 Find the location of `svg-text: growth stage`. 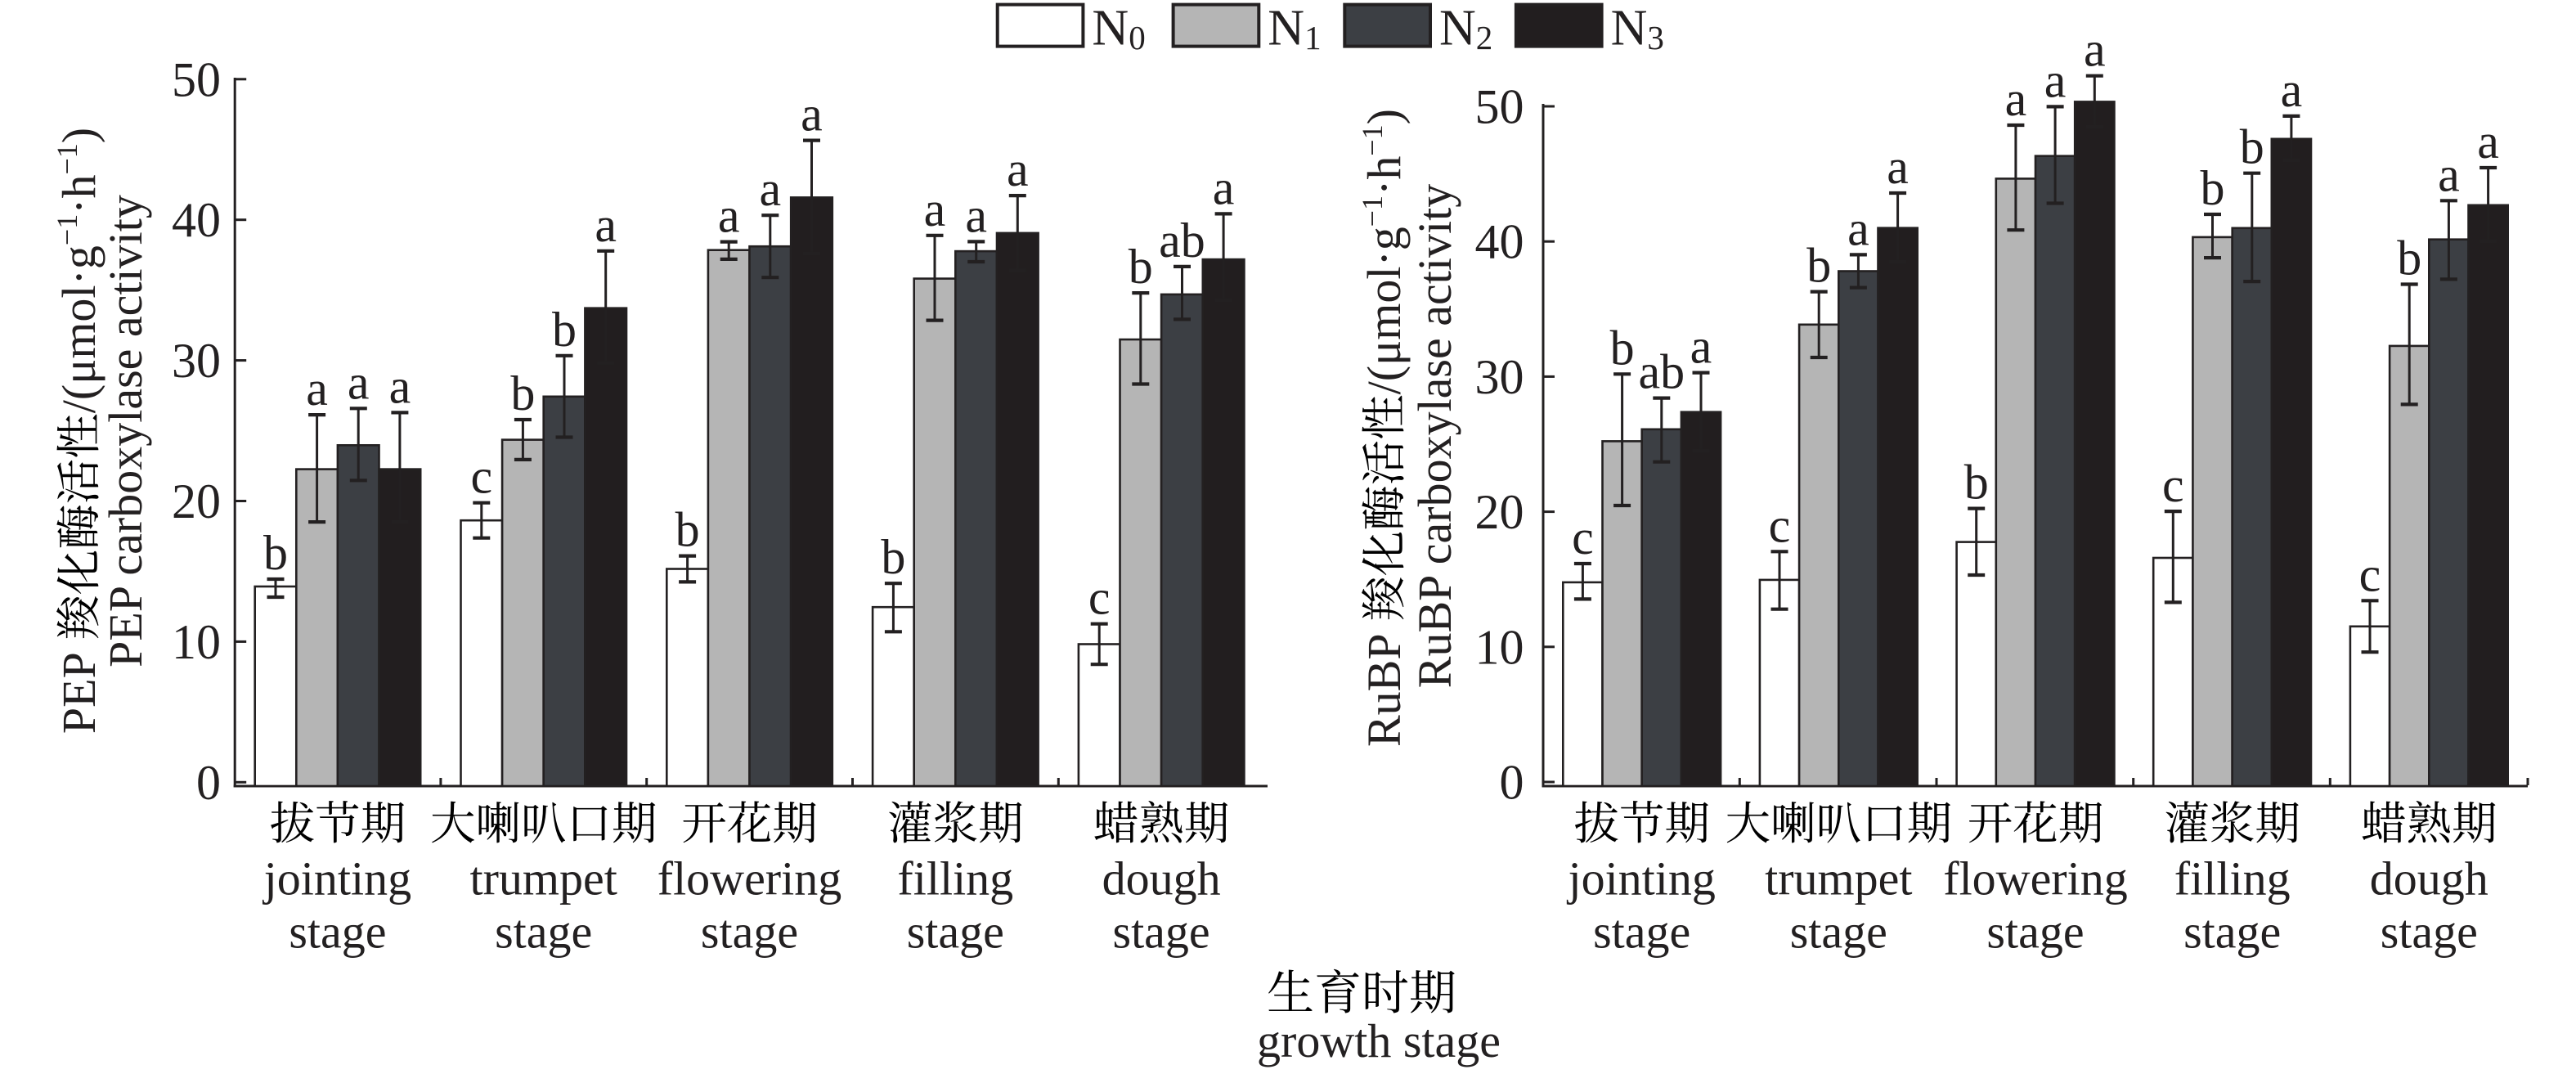

svg-text: growth stage is located at coordinates (1379, 1040).